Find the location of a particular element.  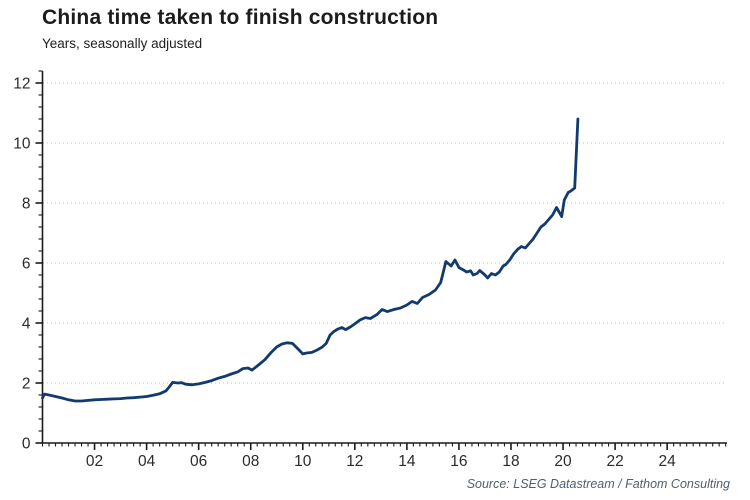

svg-text: 08 is located at coordinates (250, 461).